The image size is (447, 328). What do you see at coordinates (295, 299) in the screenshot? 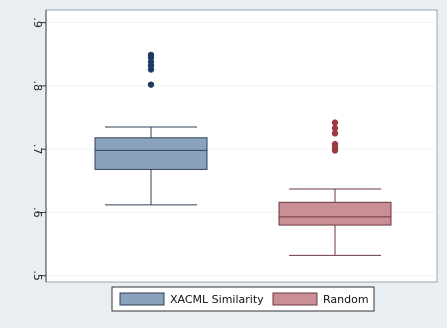
I see `legend-swatch-random` at bounding box center [295, 299].